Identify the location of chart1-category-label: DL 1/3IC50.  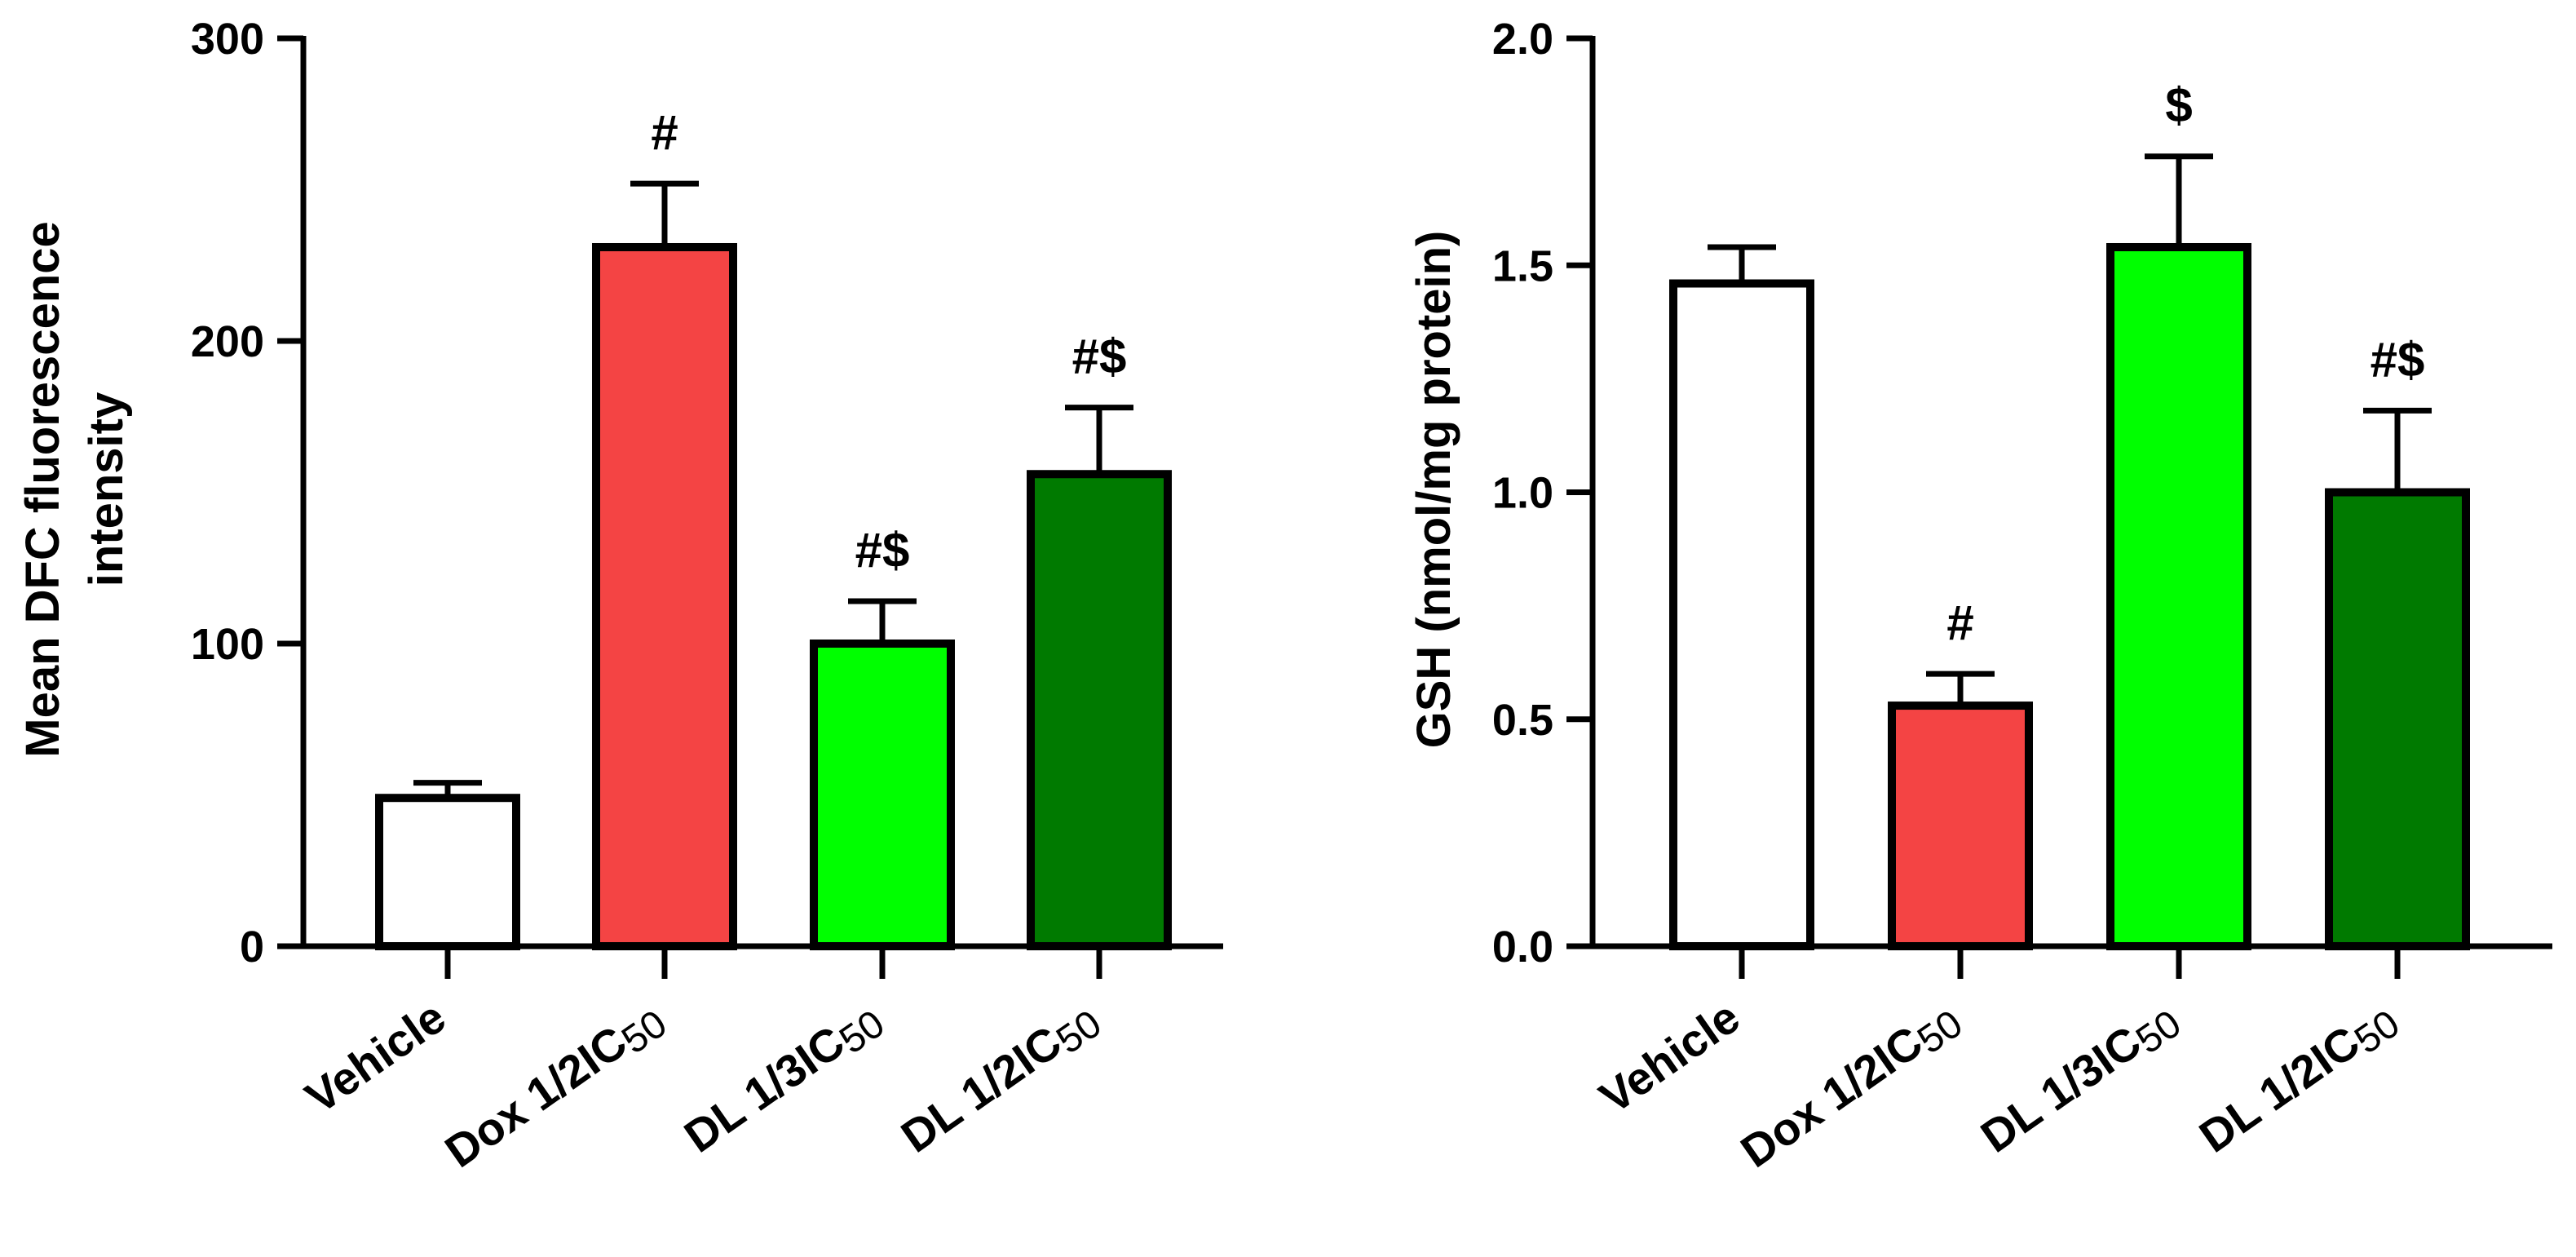
(2080, 1079).